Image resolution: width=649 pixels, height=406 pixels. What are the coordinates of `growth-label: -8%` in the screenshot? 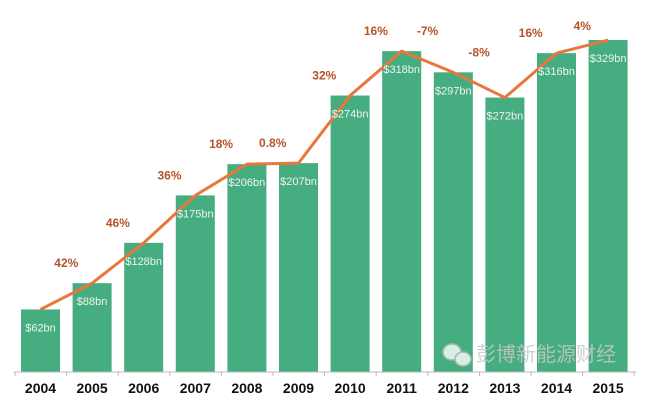 It's located at (479, 52).